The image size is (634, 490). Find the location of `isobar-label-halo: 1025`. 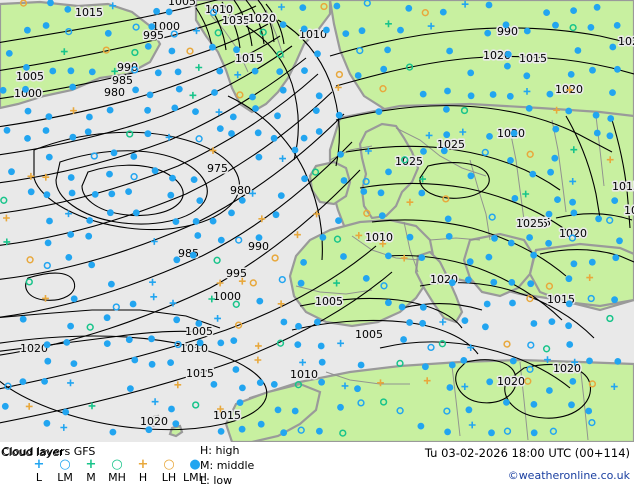

isobar-label-halo: 1025 is located at coordinates (626, 41).